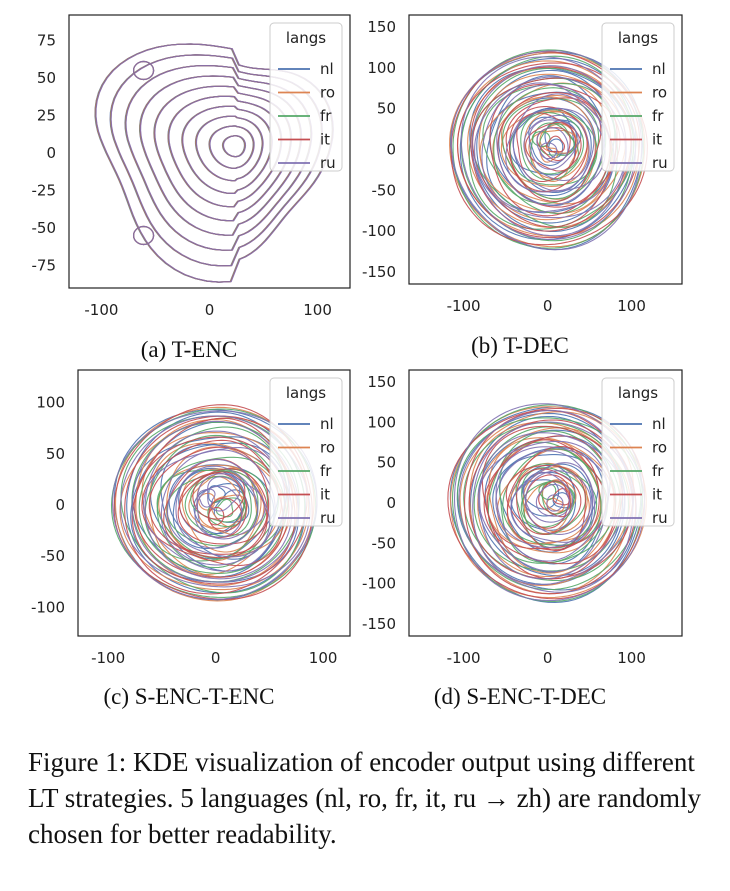  What do you see at coordinates (520, 345) in the screenshot?
I see `subcaption: (b) T-DEC` at bounding box center [520, 345].